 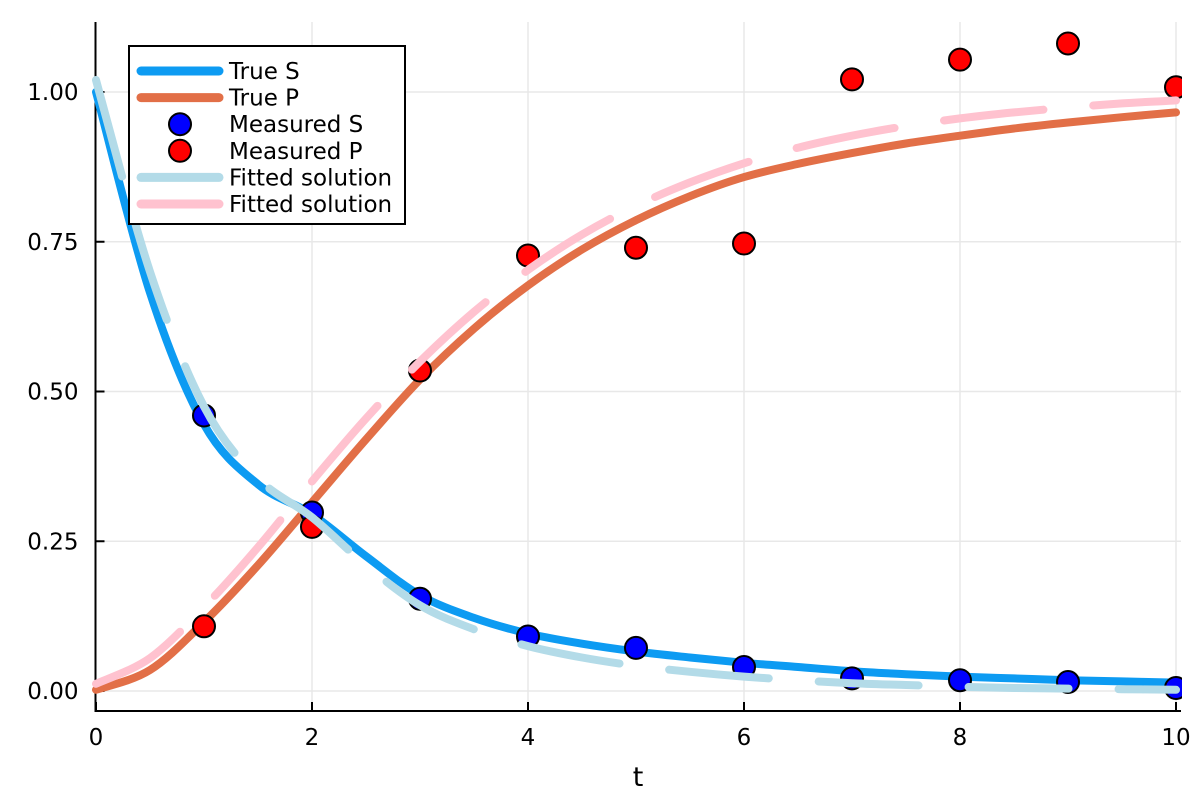 What do you see at coordinates (638, 777) in the screenshot?
I see `x-axis-label: t` at bounding box center [638, 777].